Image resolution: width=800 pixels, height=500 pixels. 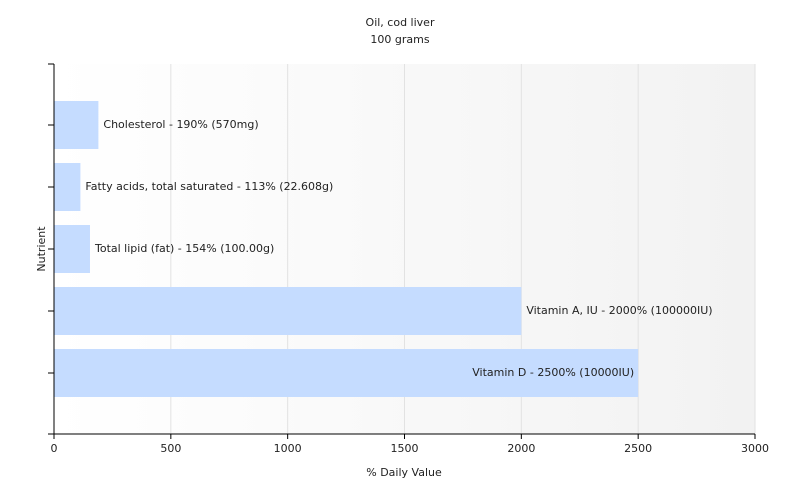 What do you see at coordinates (184, 248) in the screenshot?
I see `data-label: Total lipid (fat) - 154% (100.00g)` at bounding box center [184, 248].